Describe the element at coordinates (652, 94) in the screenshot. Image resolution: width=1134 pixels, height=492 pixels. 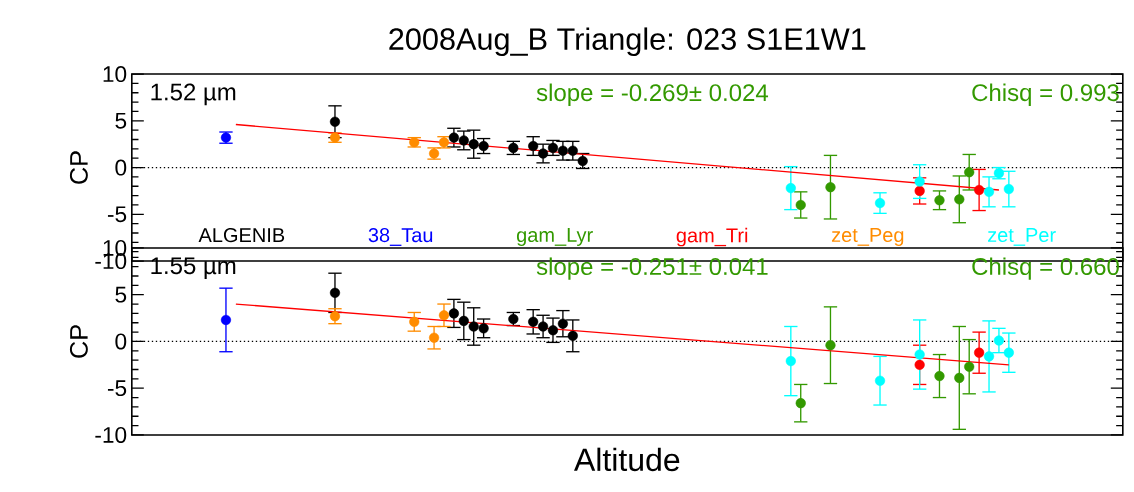
I see `annotation: slope = -0.269± 0.024` at that location.